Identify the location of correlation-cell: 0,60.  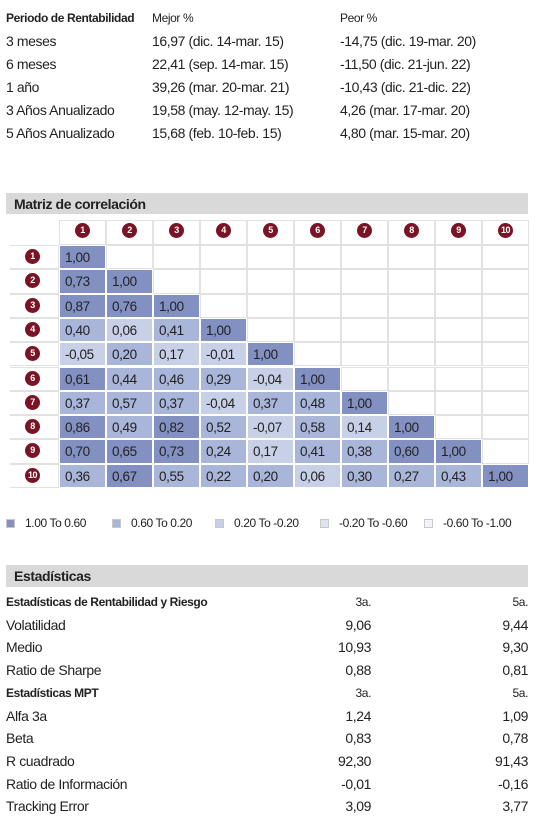
(411, 451).